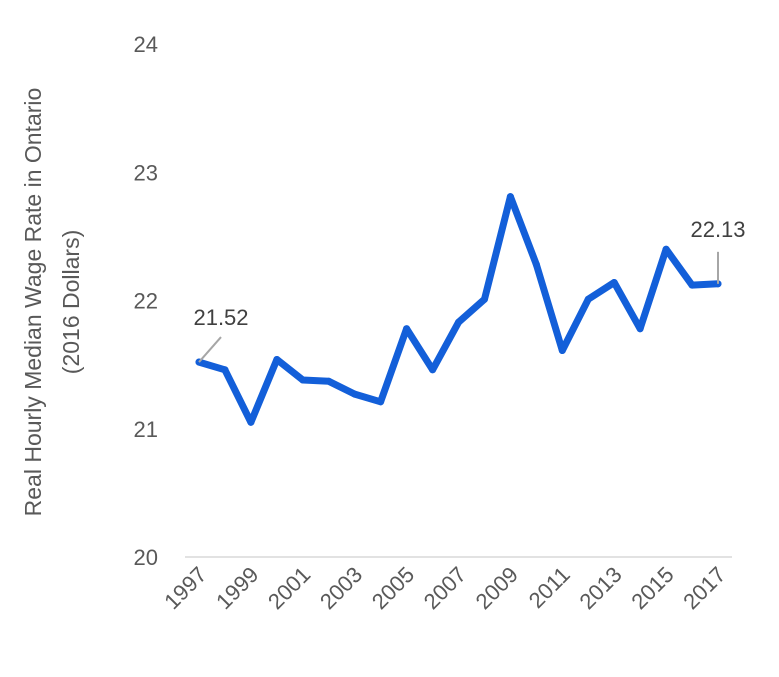 The width and height of the screenshot is (779, 677). I want to click on x-tick-label: 2013, so click(600, 588).